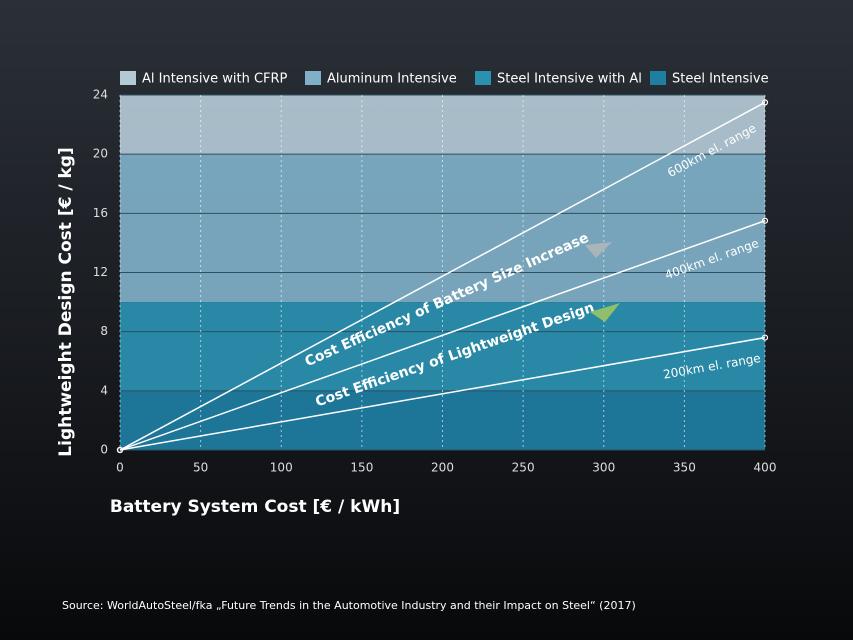 The image size is (853, 640). Describe the element at coordinates (66, 301) in the screenshot. I see `y-axis-label: Lightweight Design Cost [€ / kg]` at that location.